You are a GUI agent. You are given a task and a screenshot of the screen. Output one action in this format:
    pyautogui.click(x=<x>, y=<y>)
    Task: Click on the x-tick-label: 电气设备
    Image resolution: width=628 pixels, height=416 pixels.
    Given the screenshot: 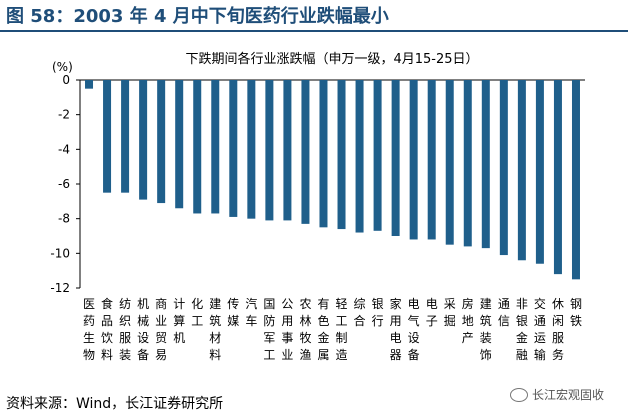 What is the action you would take?
    pyautogui.click(x=414, y=329)
    